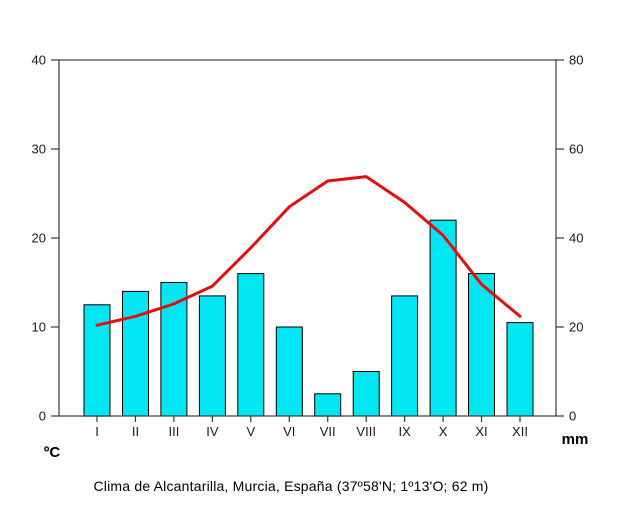 Image resolution: width=626 pixels, height=512 pixels. Describe the element at coordinates (135, 431) in the screenshot. I see `month-tick-label: II` at that location.